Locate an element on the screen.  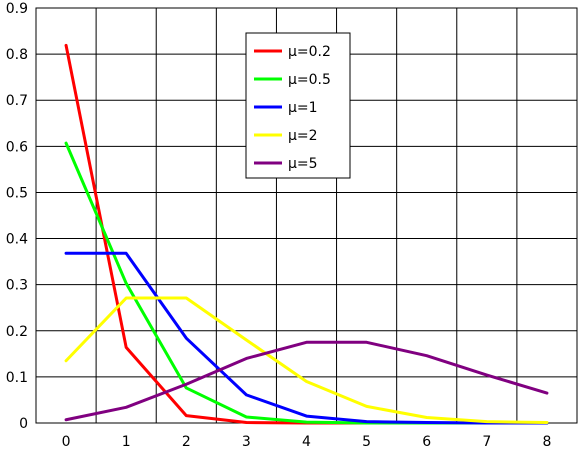
y-tick-label: 0.1 is located at coordinates (17, 378).